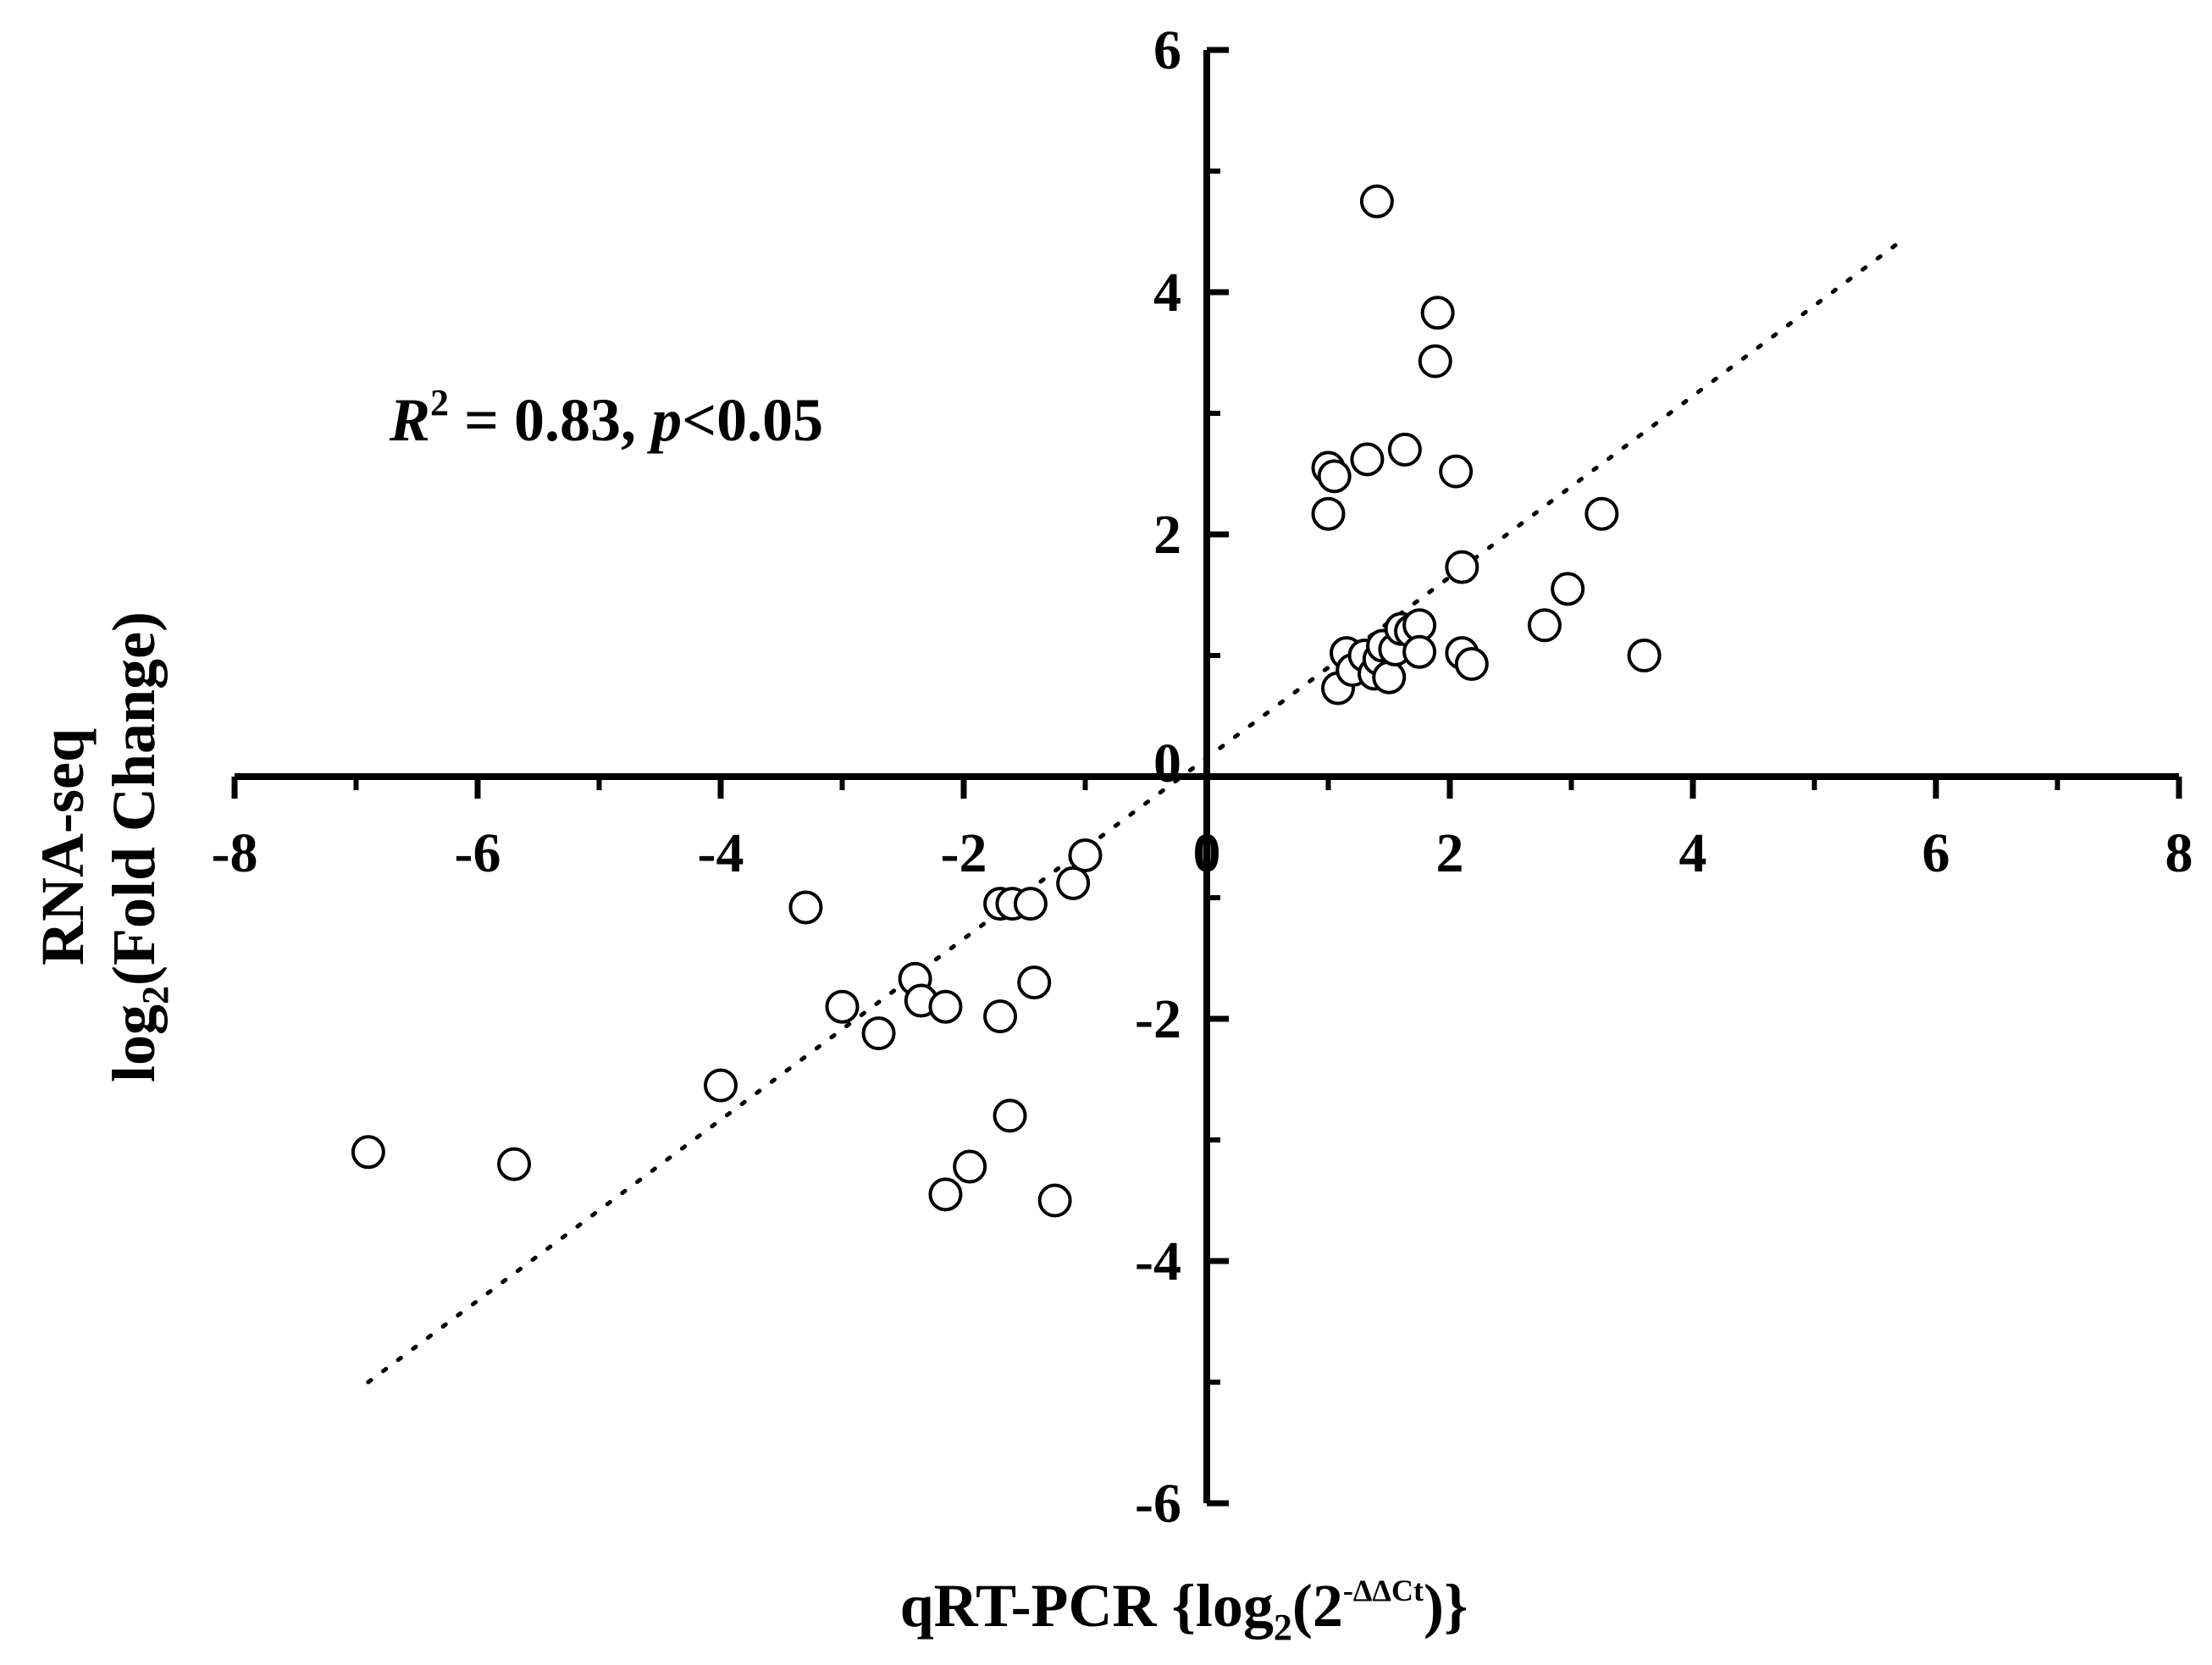 This screenshot has width=2212, height=1665. What do you see at coordinates (1283, 1628) in the screenshot?
I see `x-axis-title-sub: 2` at bounding box center [1283, 1628].